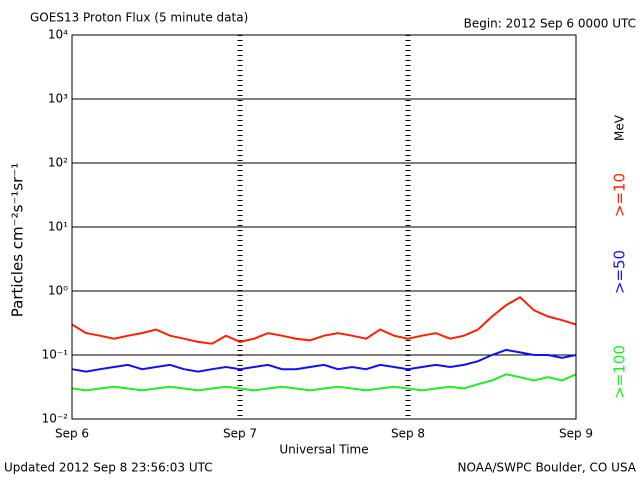 This screenshot has height=480, width=640. Describe the element at coordinates (620, 272) in the screenshot. I see `legend-entry: >=50` at that location.